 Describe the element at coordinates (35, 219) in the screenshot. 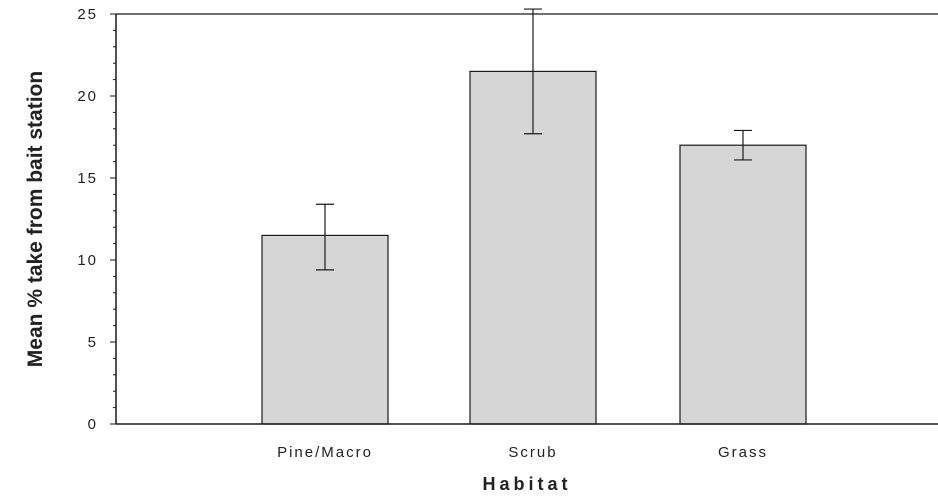

I see `y-axis-title: Mean % take from bait station` at that location.